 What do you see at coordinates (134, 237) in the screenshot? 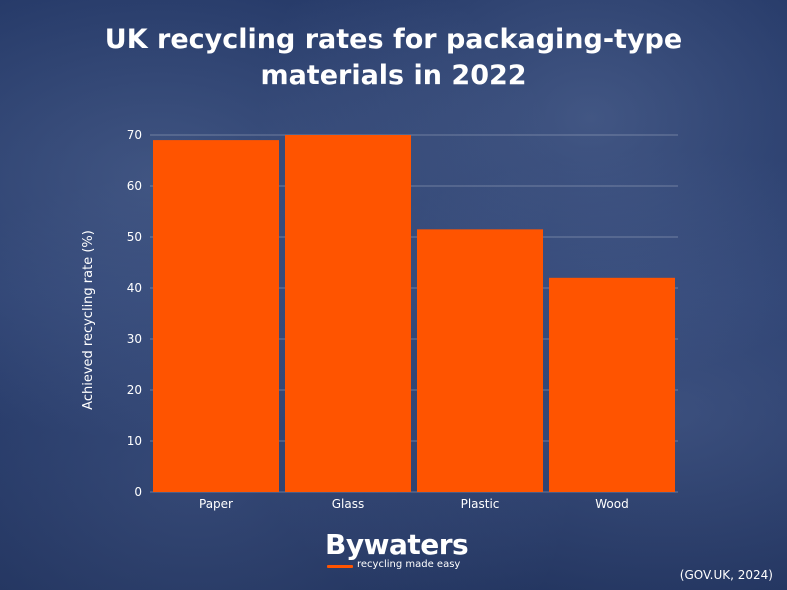
I see `y-tick-label: 50` at bounding box center [134, 237].